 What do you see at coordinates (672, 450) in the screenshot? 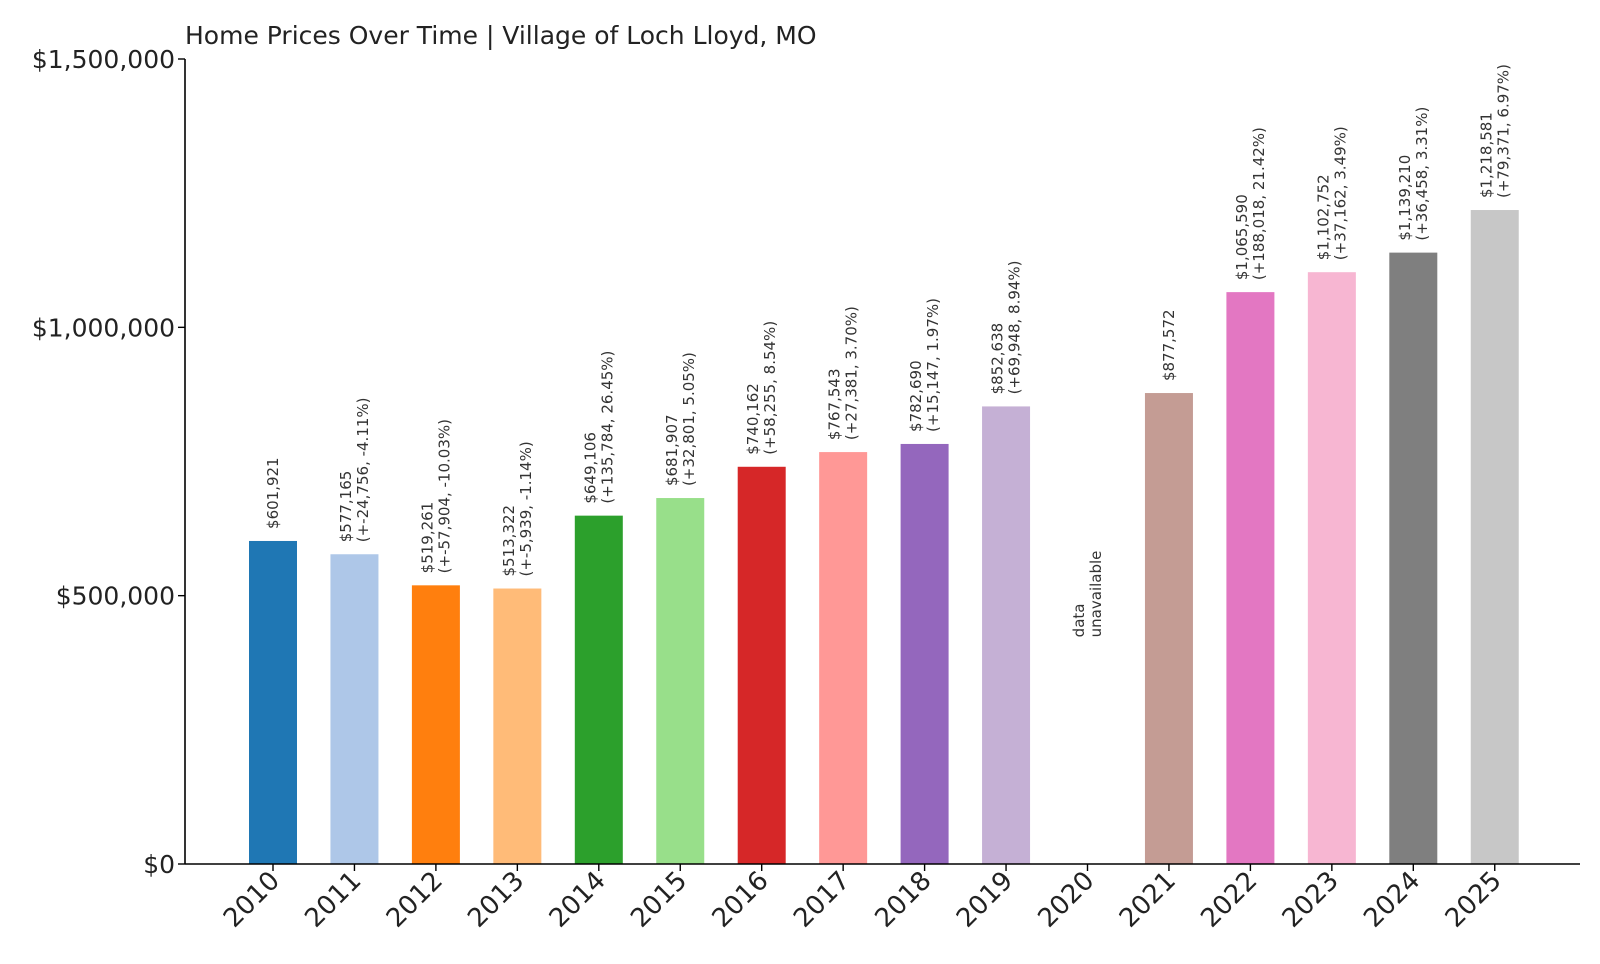
I see `data-label-line: $681,907` at bounding box center [672, 450].